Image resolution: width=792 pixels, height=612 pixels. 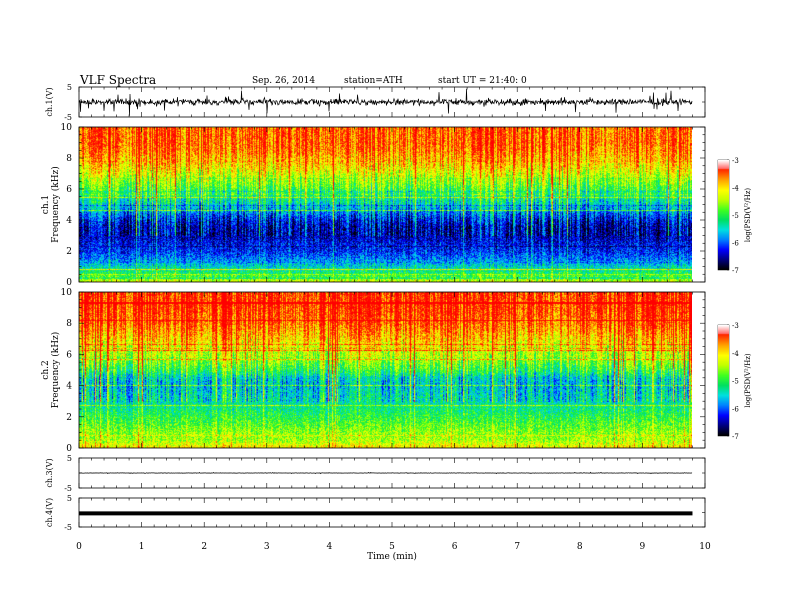 I want to click on ch1-waveform-panel: ch.1(V) 5 -5, so click(x=375, y=102).